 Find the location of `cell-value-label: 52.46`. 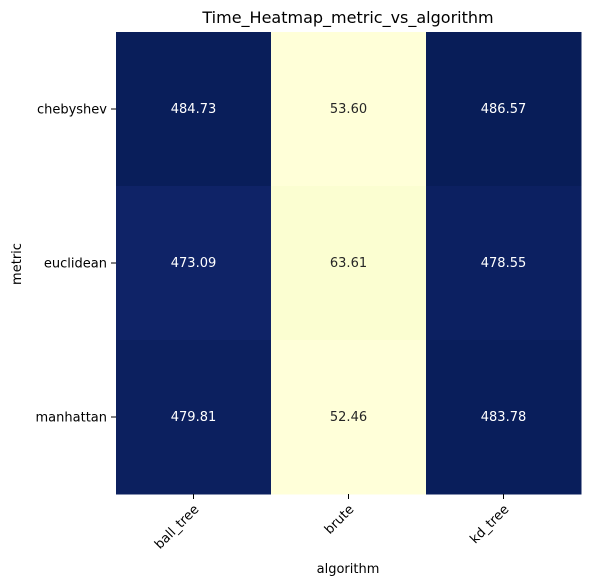

cell-value-label: 52.46 is located at coordinates (348, 417).